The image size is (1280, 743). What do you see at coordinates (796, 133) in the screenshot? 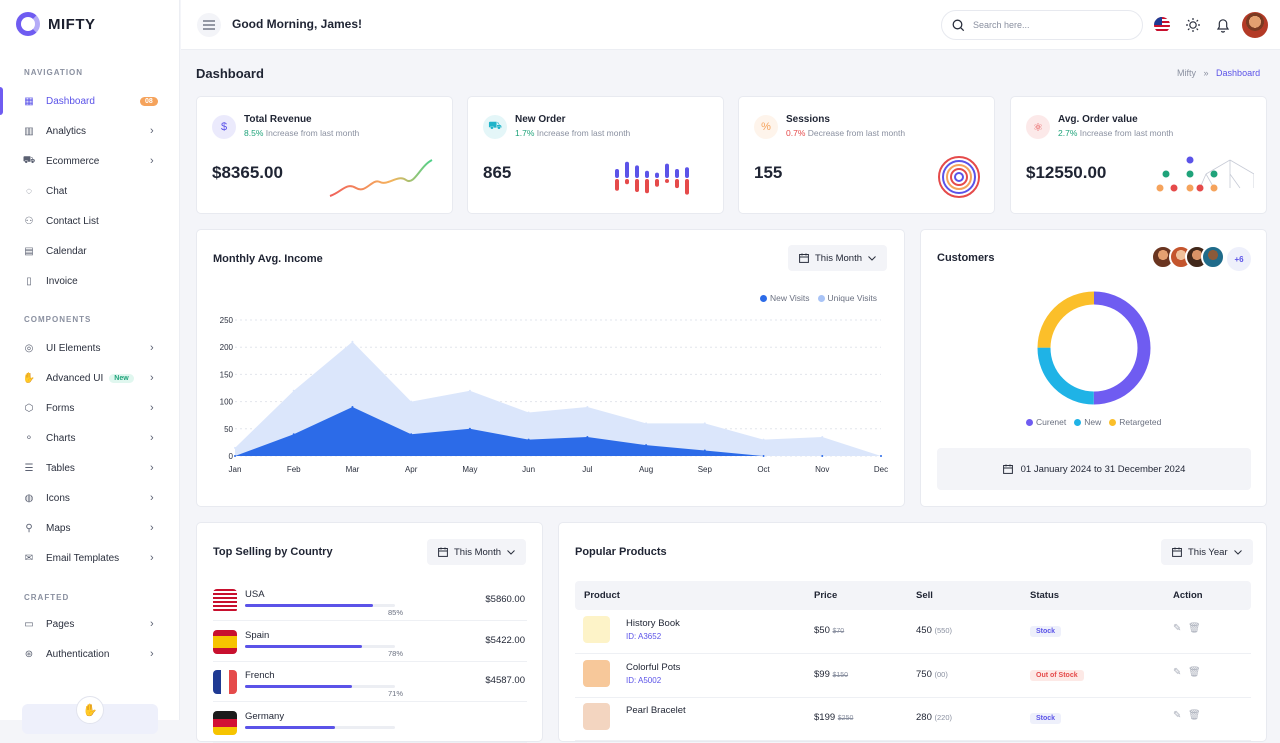
I see `stat-change-percent: 0.7%` at bounding box center [796, 133].